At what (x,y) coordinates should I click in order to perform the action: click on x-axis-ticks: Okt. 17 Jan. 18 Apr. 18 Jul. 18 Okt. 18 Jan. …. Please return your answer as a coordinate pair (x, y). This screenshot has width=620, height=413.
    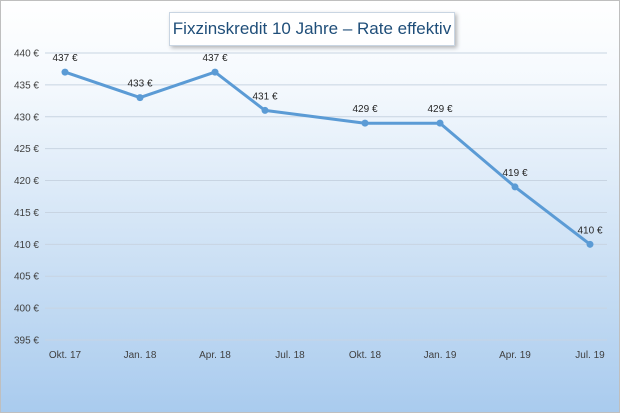
    Looking at the image, I should click on (327, 355).